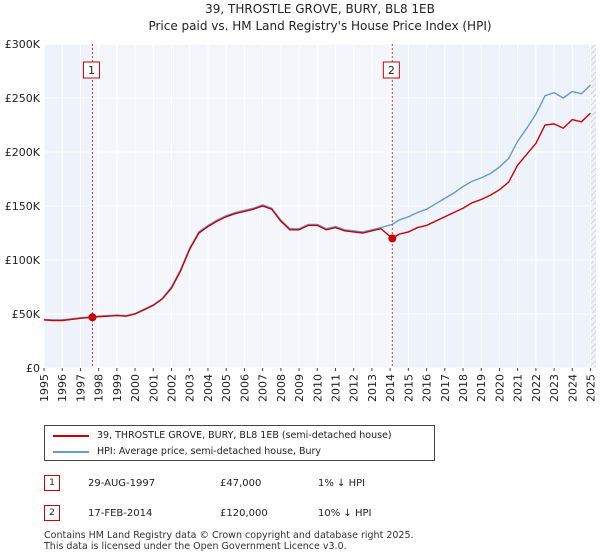 The height and width of the screenshot is (560, 600). What do you see at coordinates (372, 388) in the screenshot?
I see `x-tick-label: 2013` at bounding box center [372, 388].